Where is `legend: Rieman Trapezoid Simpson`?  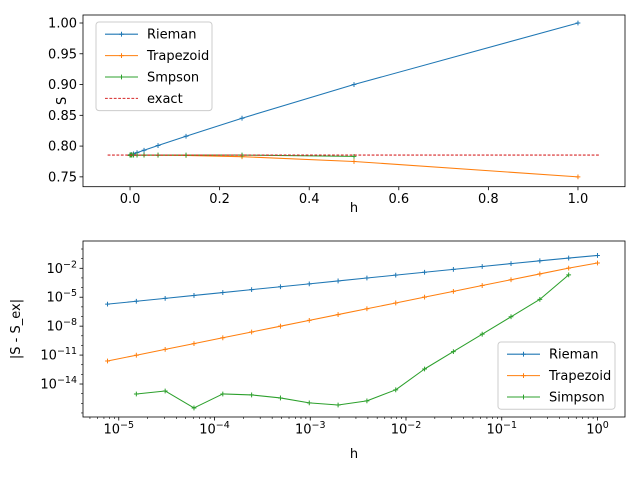
legend: Rieman Trapezoid Simpson is located at coordinates (556, 375).